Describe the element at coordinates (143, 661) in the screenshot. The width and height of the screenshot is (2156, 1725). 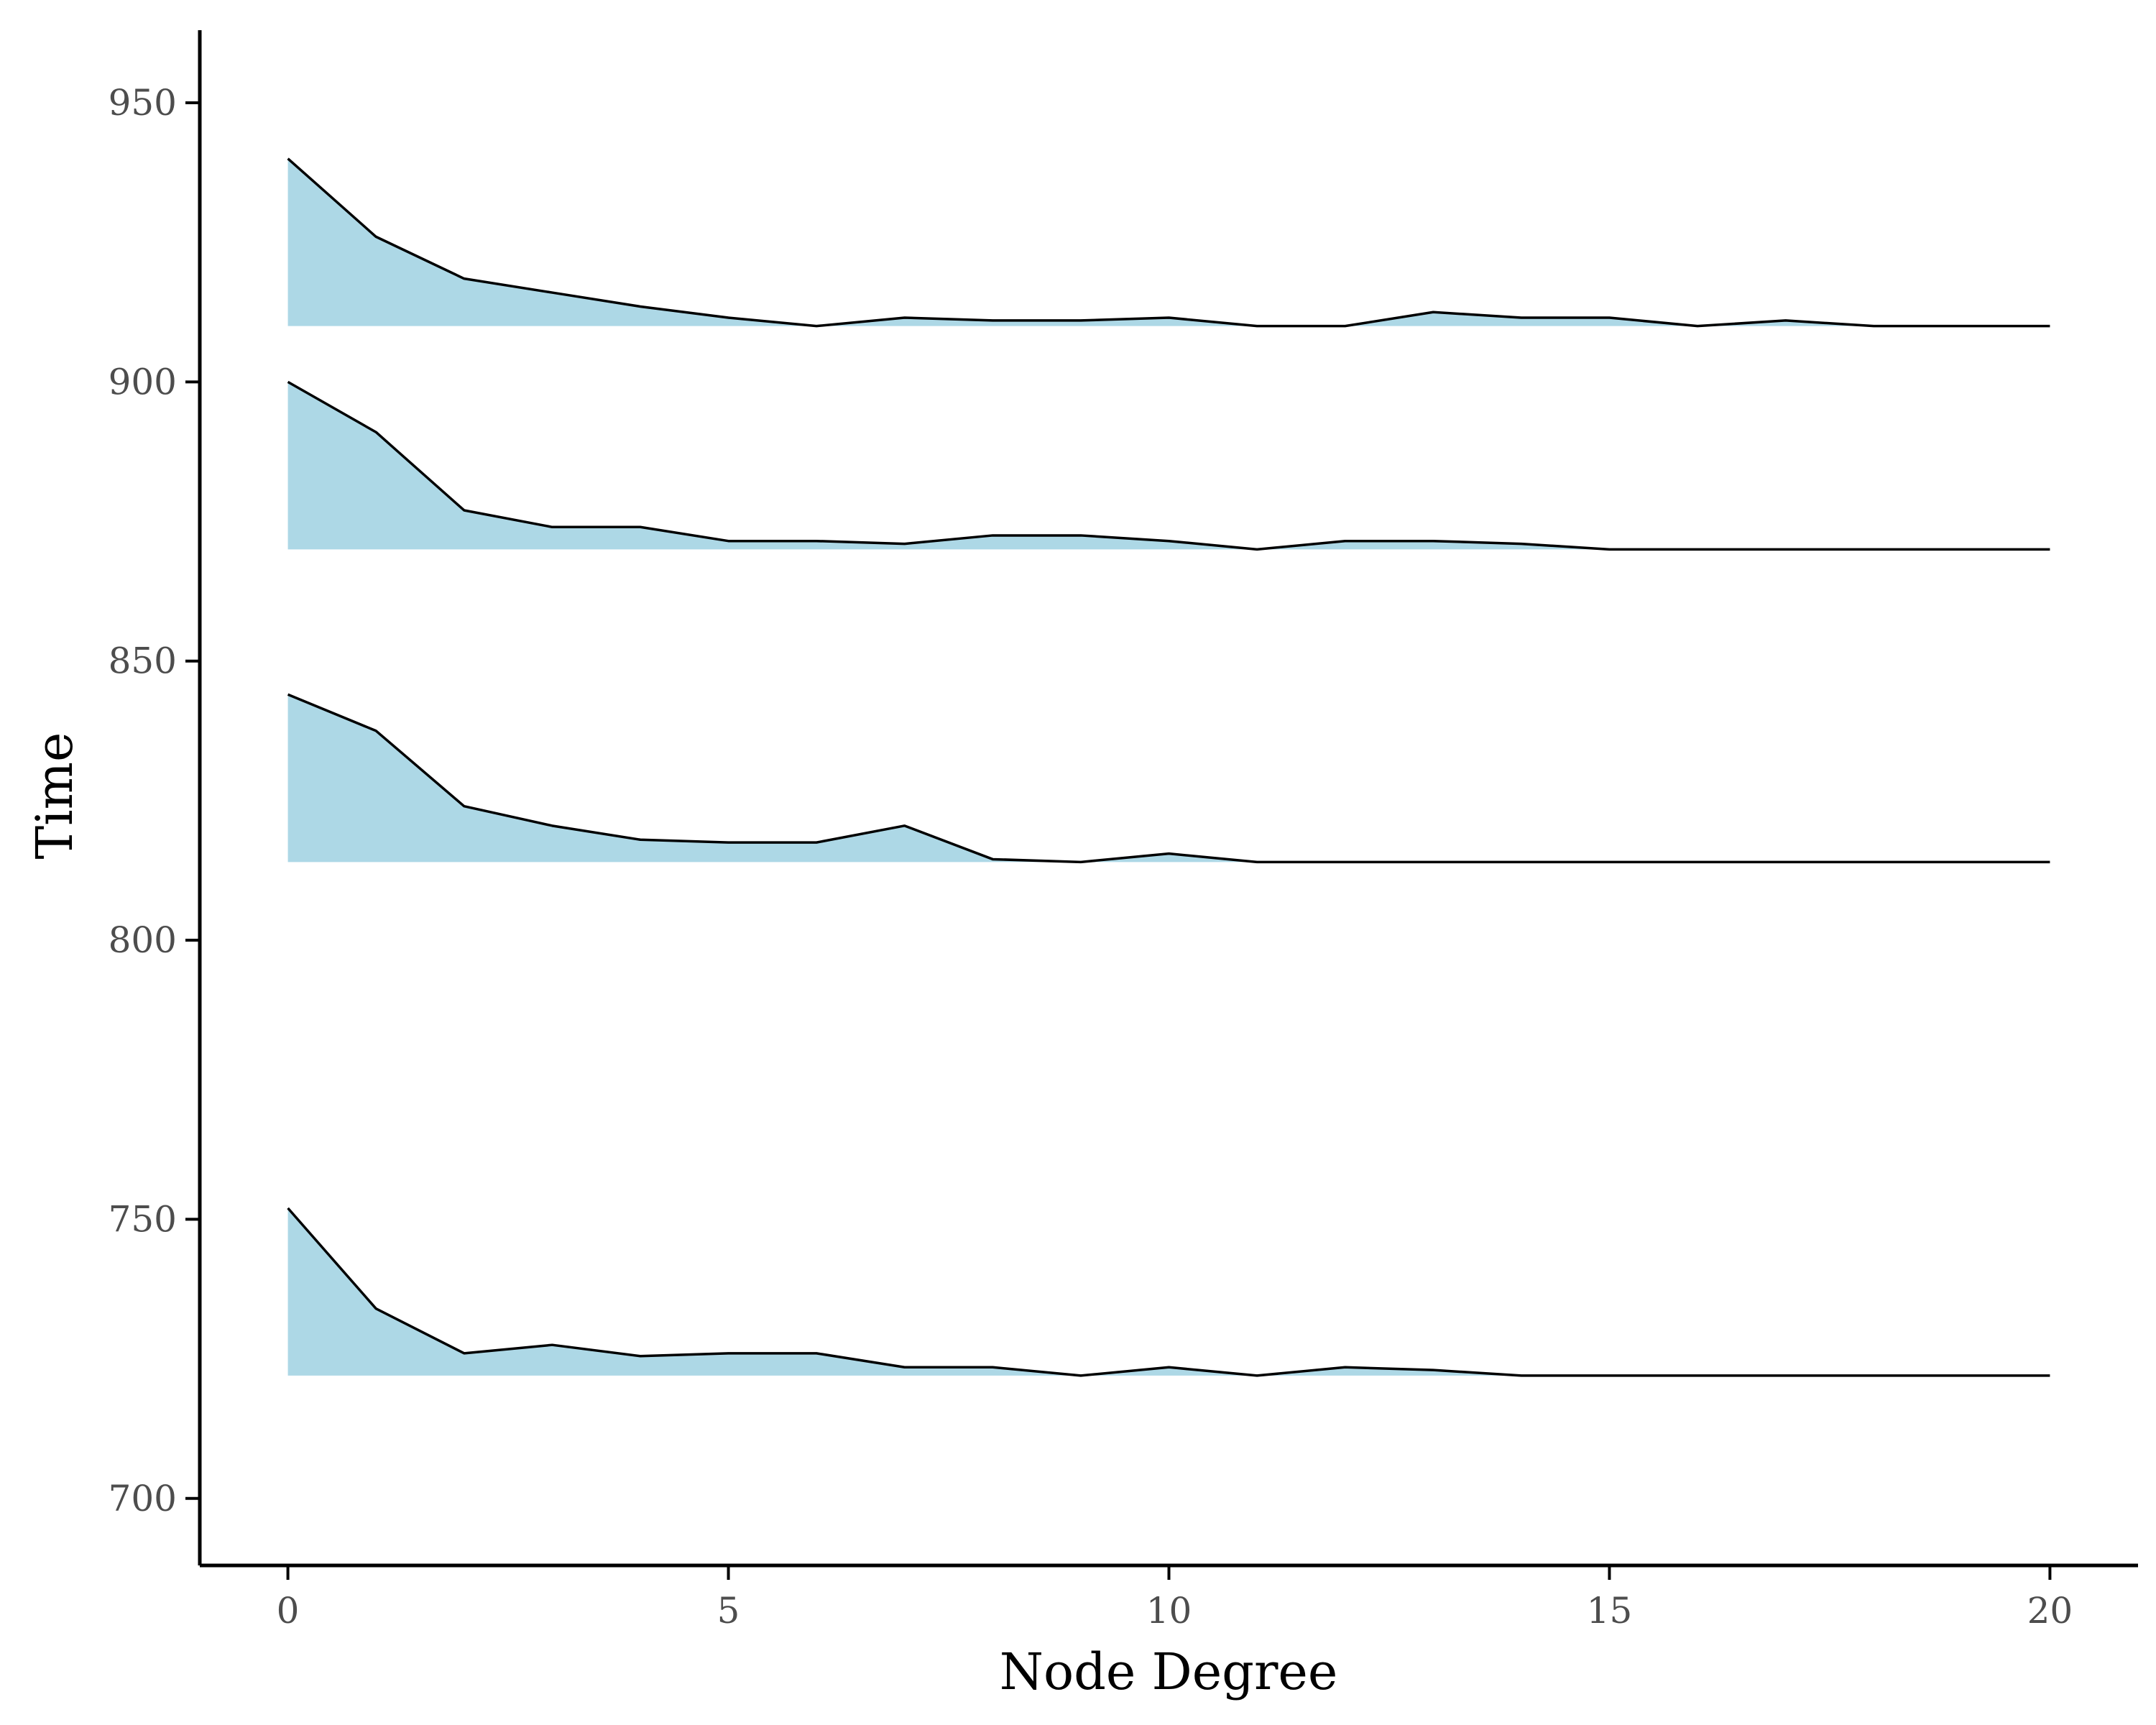
I see `y-tick-label: 850` at that location.